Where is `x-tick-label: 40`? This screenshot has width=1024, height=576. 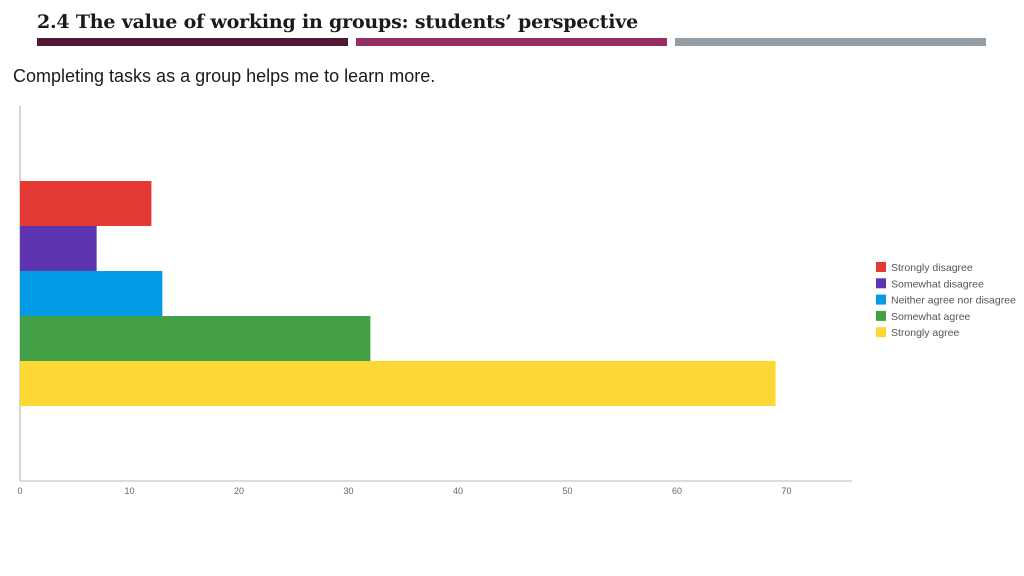 x-tick-label: 40 is located at coordinates (458, 491).